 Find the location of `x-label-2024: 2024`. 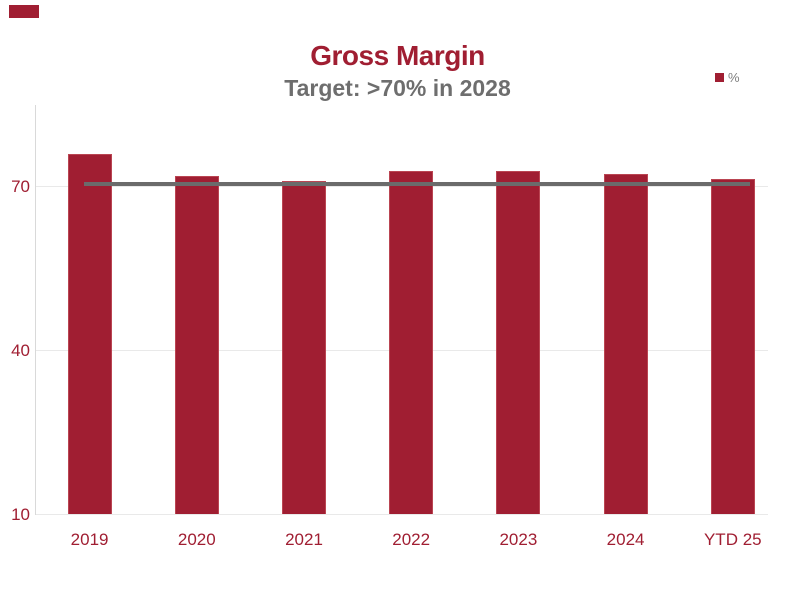

x-label-2024: 2024 is located at coordinates (625, 539).